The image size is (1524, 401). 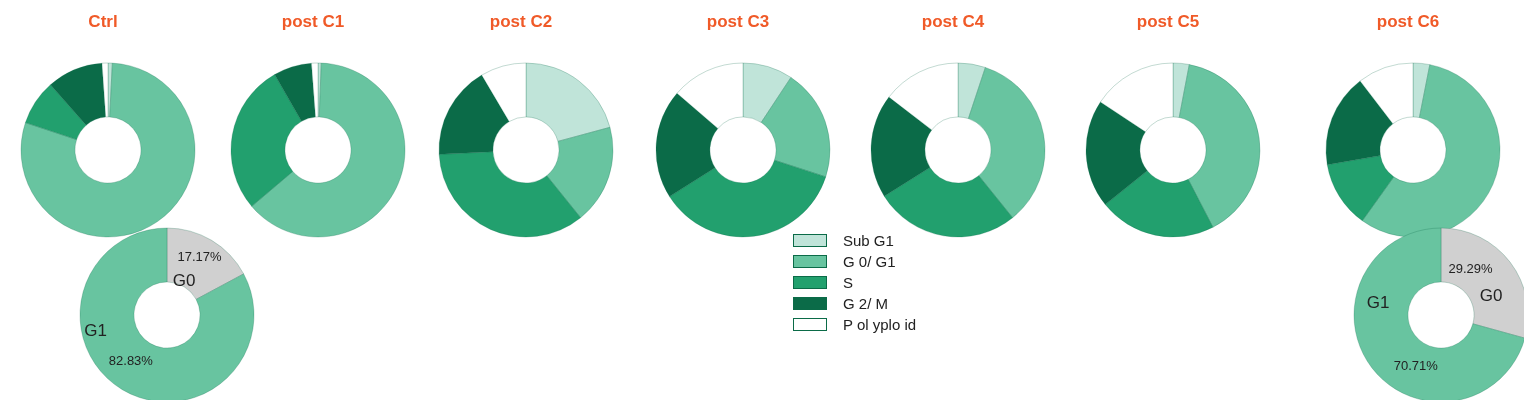 What do you see at coordinates (953, 22) in the screenshot?
I see `chart-title: post C4` at bounding box center [953, 22].